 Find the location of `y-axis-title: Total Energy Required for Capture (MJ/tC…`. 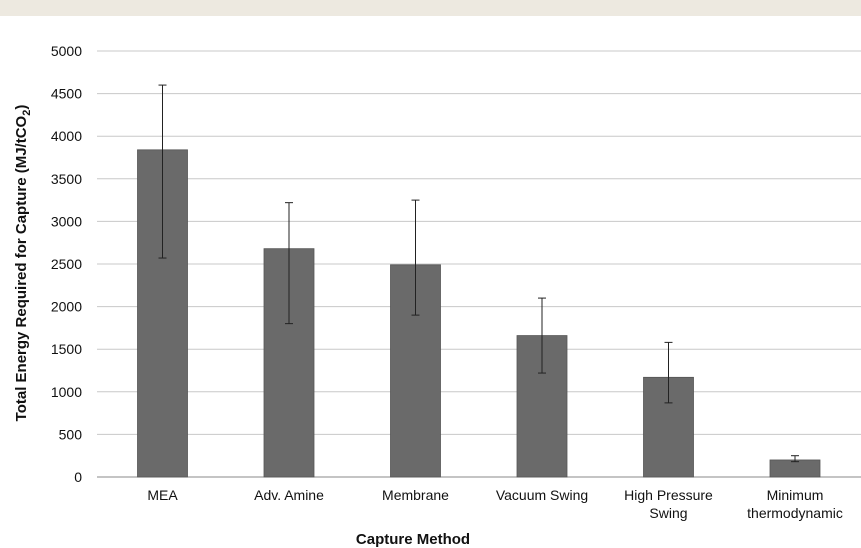

y-axis-title: Total Energy Required for Capture (MJ/tC… is located at coordinates (23, 263).